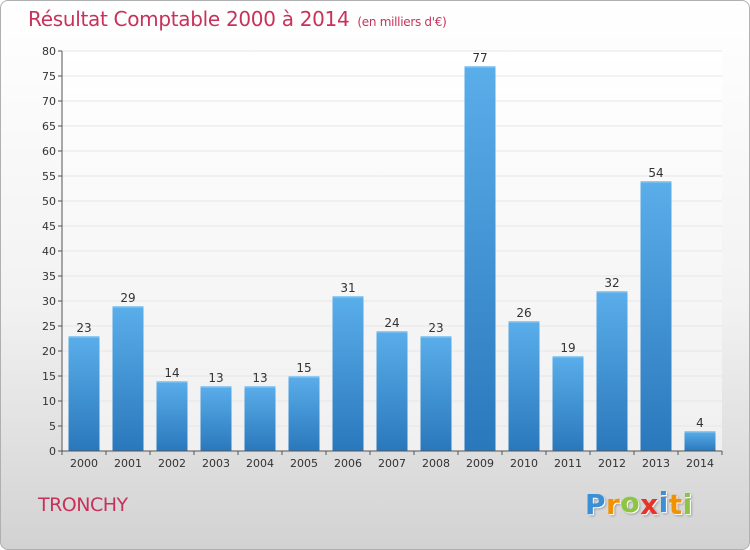  Describe the element at coordinates (612, 371) in the screenshot. I see `bar-2012` at that location.